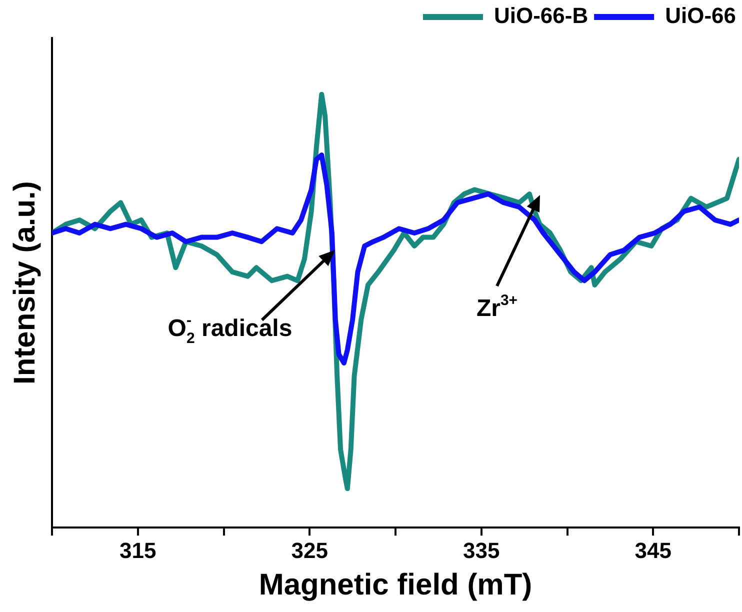 Image resolution: width=742 pixels, height=612 pixels. What do you see at coordinates (481, 550) in the screenshot?
I see `x-tick-label: 335` at bounding box center [481, 550].